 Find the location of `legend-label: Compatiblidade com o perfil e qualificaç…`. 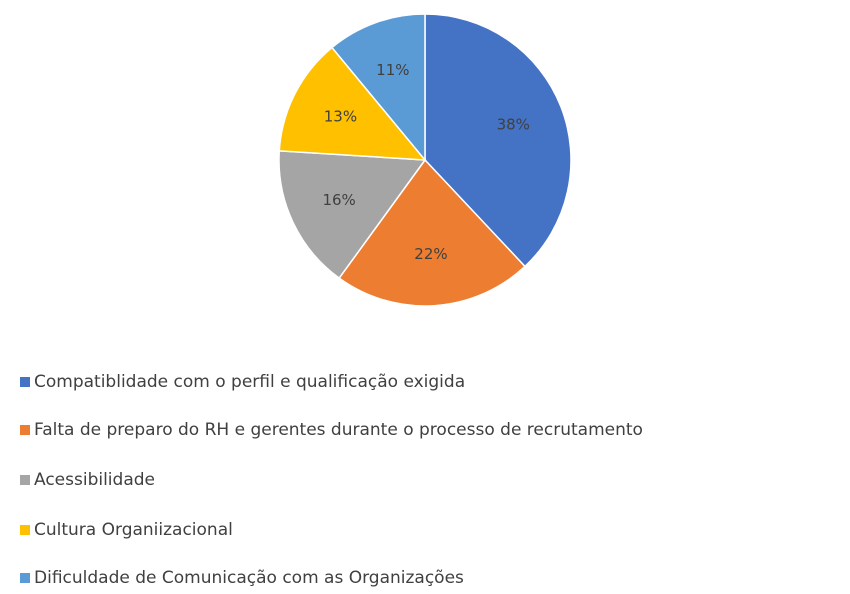

legend-label: Compatiblidade com o perfil e qualificaç… is located at coordinates (249, 382).